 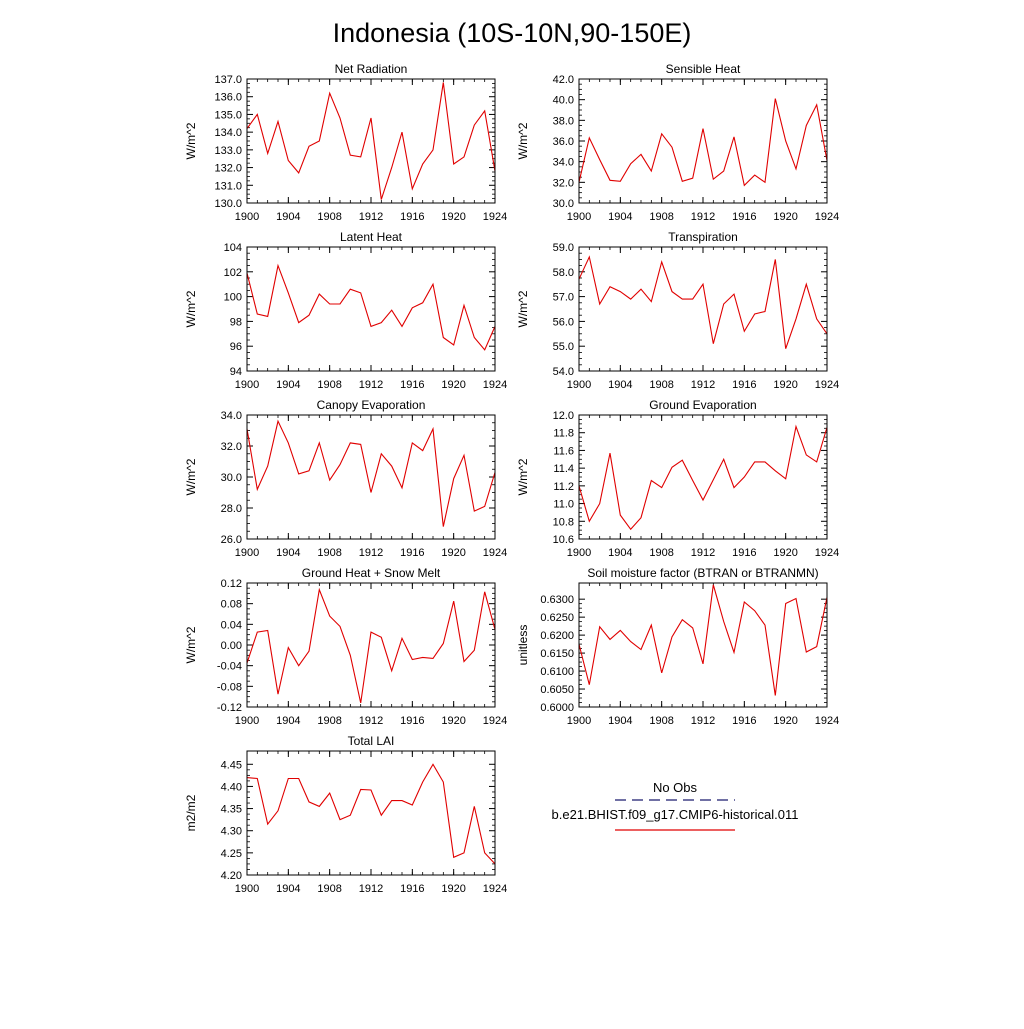 What do you see at coordinates (563, 451) in the screenshot?
I see `y-tick-label: 11.6` at bounding box center [563, 451].